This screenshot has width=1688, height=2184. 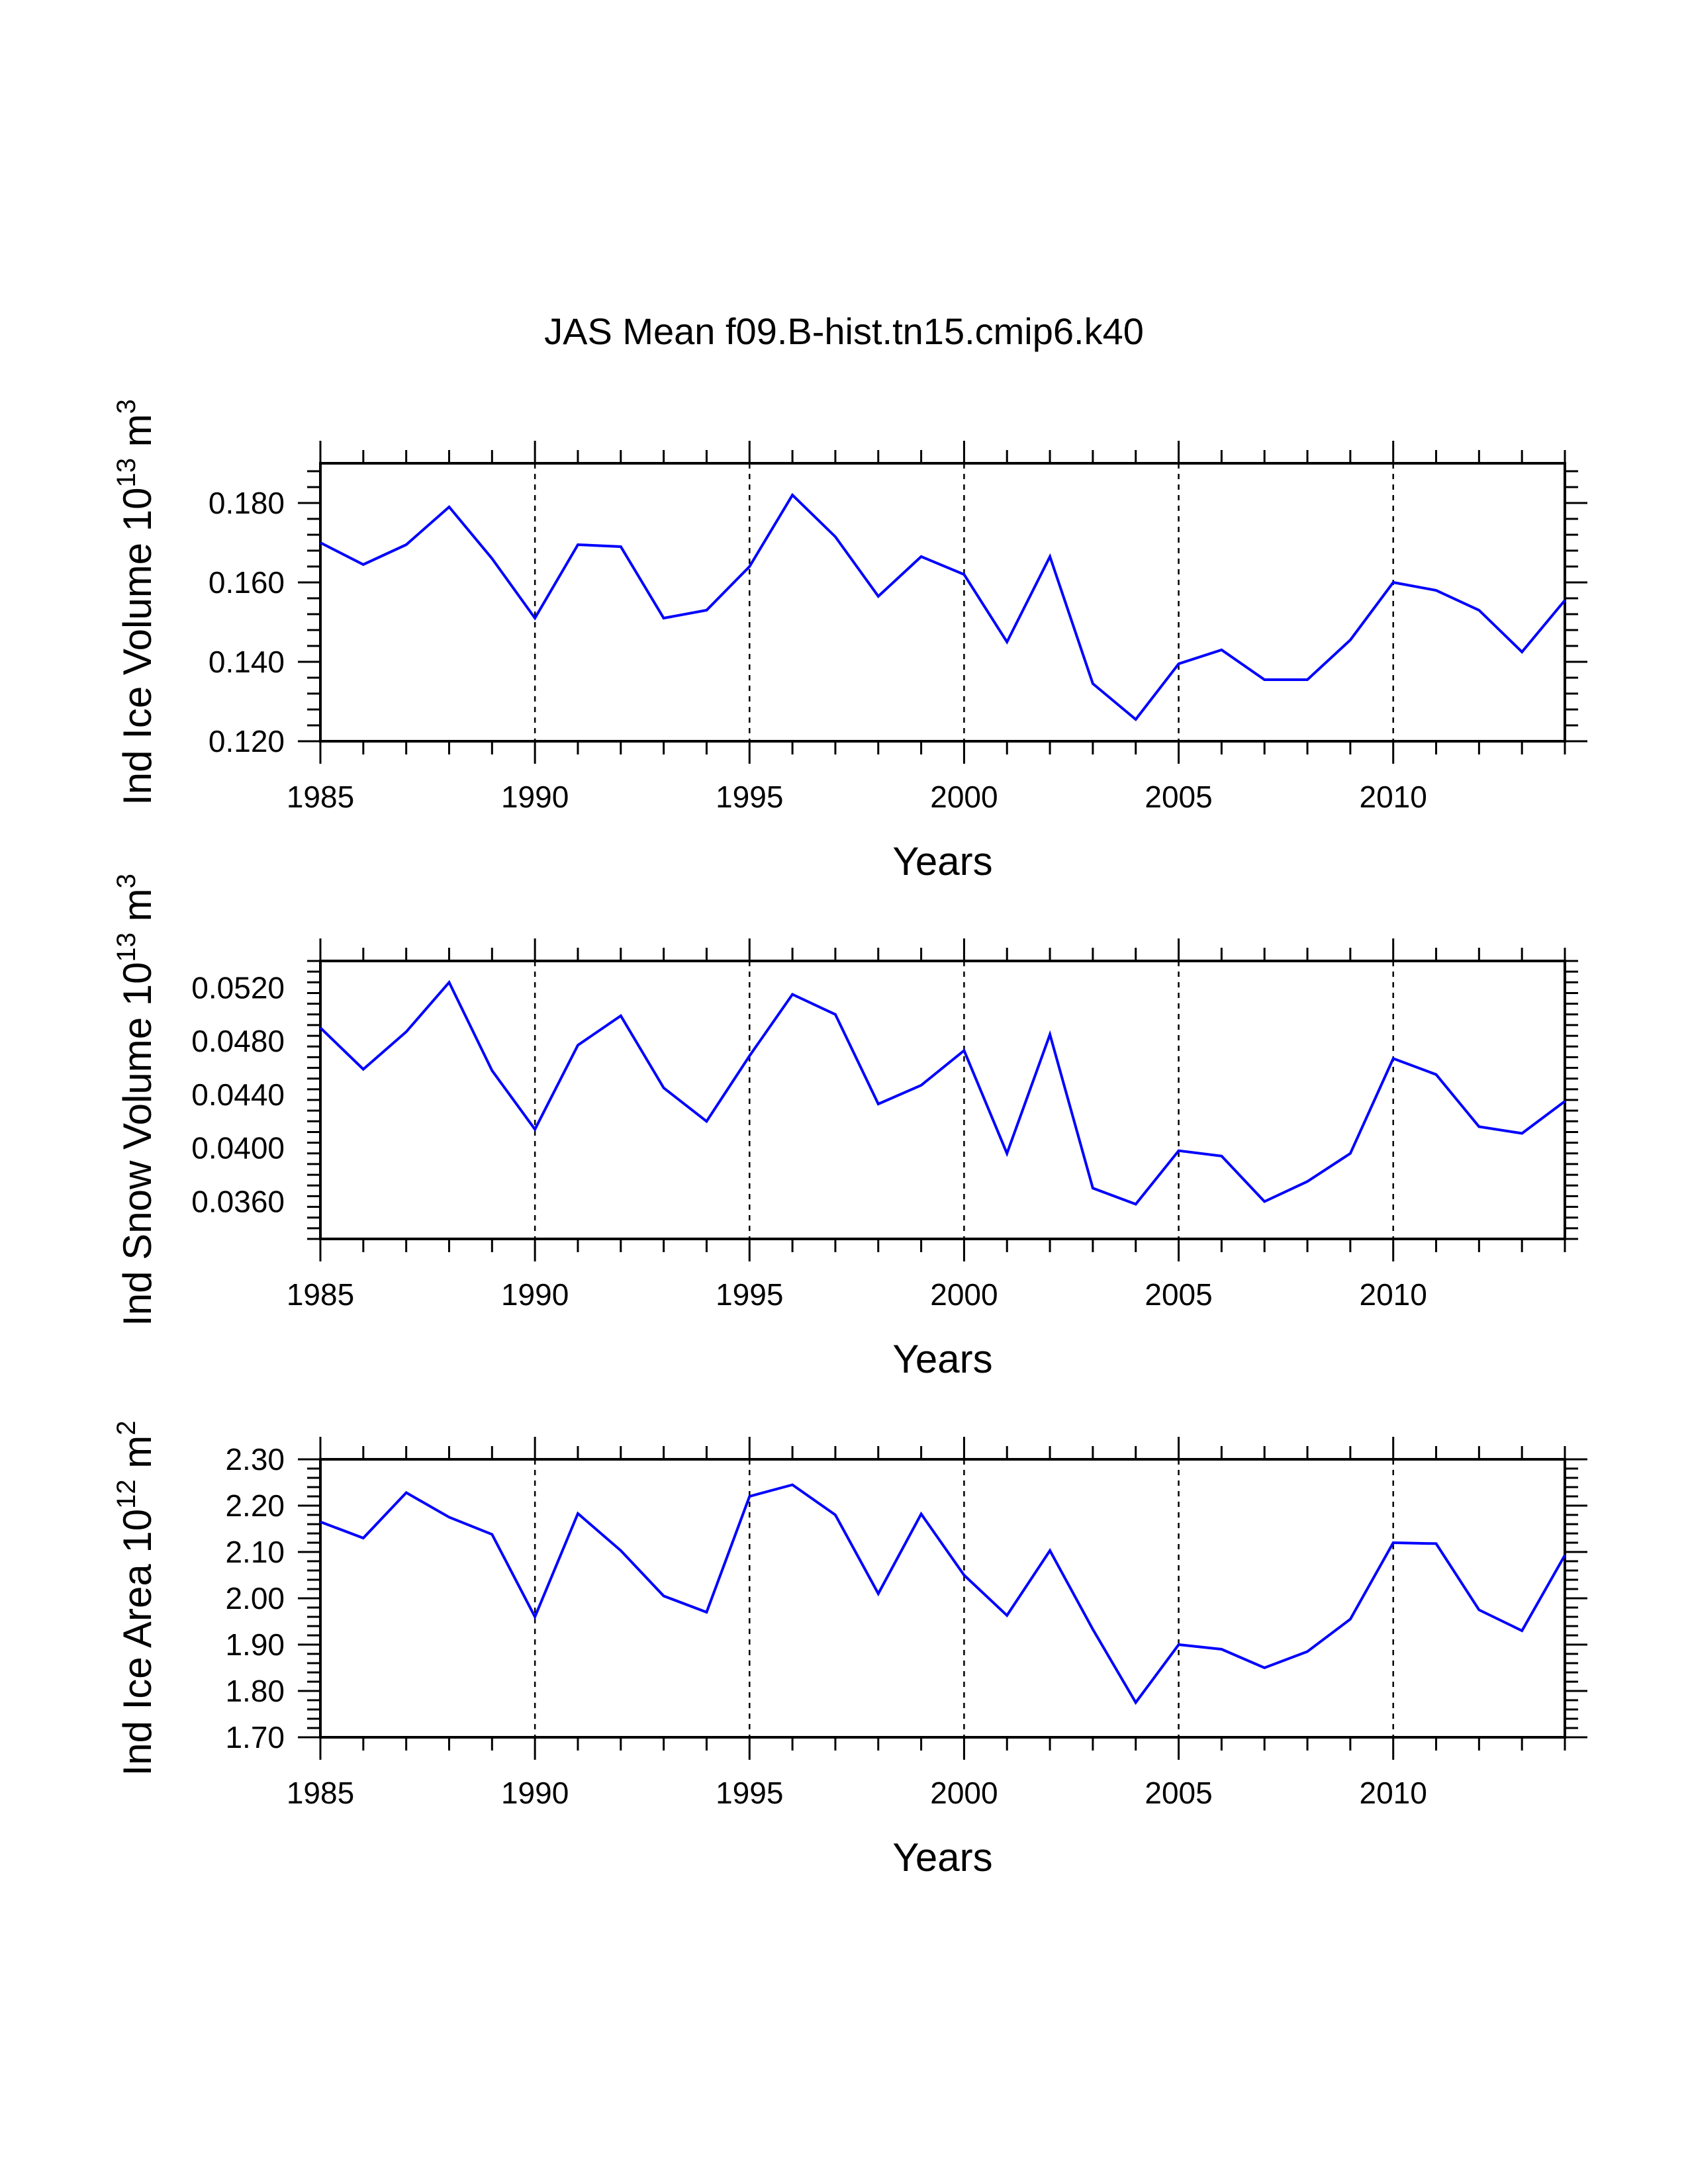 What do you see at coordinates (255, 1459) in the screenshot?
I see `y-tick-label: 2.30` at bounding box center [255, 1459].